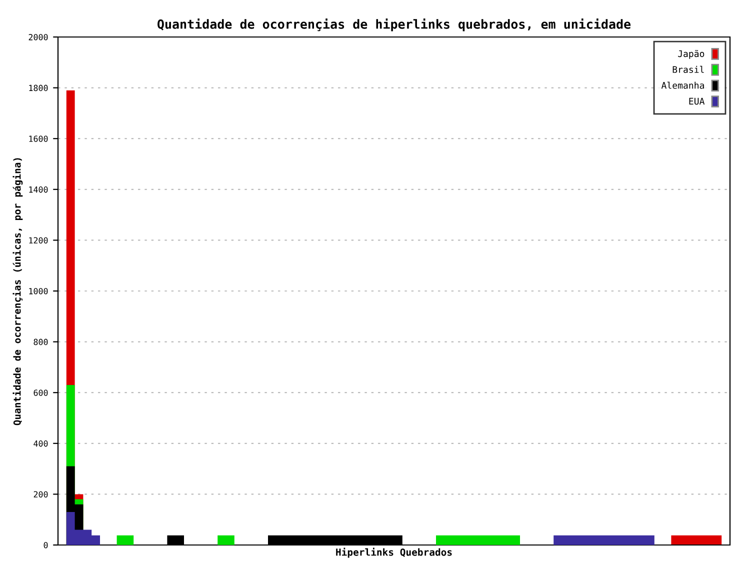 This screenshot has width=733, height=561. I want to click on legend-label: Japão, so click(691, 54).